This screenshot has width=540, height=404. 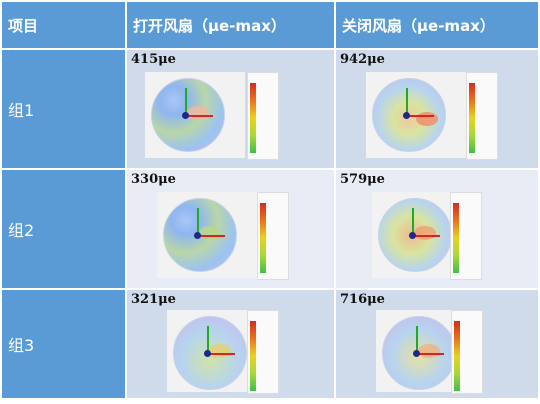 I want to click on fan-on-cell: 330μe, so click(x=230, y=229).